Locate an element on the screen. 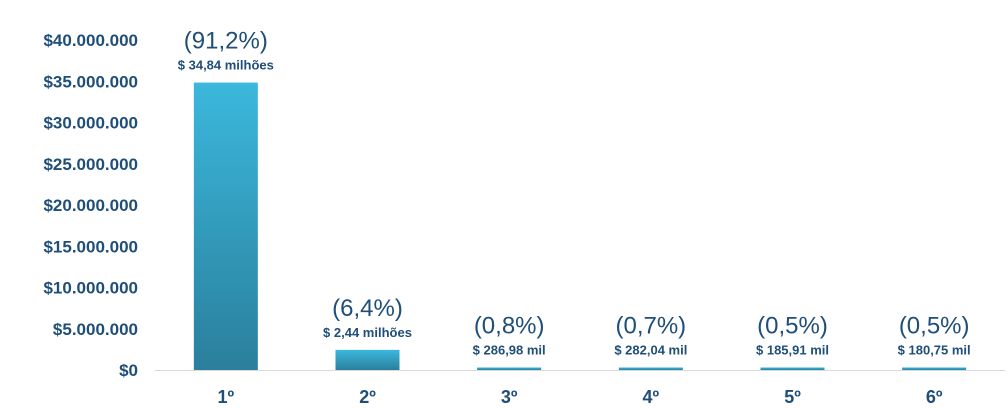 Image resolution: width=1008 pixels, height=408 pixels. x-tick-label: 3º is located at coordinates (509, 397).